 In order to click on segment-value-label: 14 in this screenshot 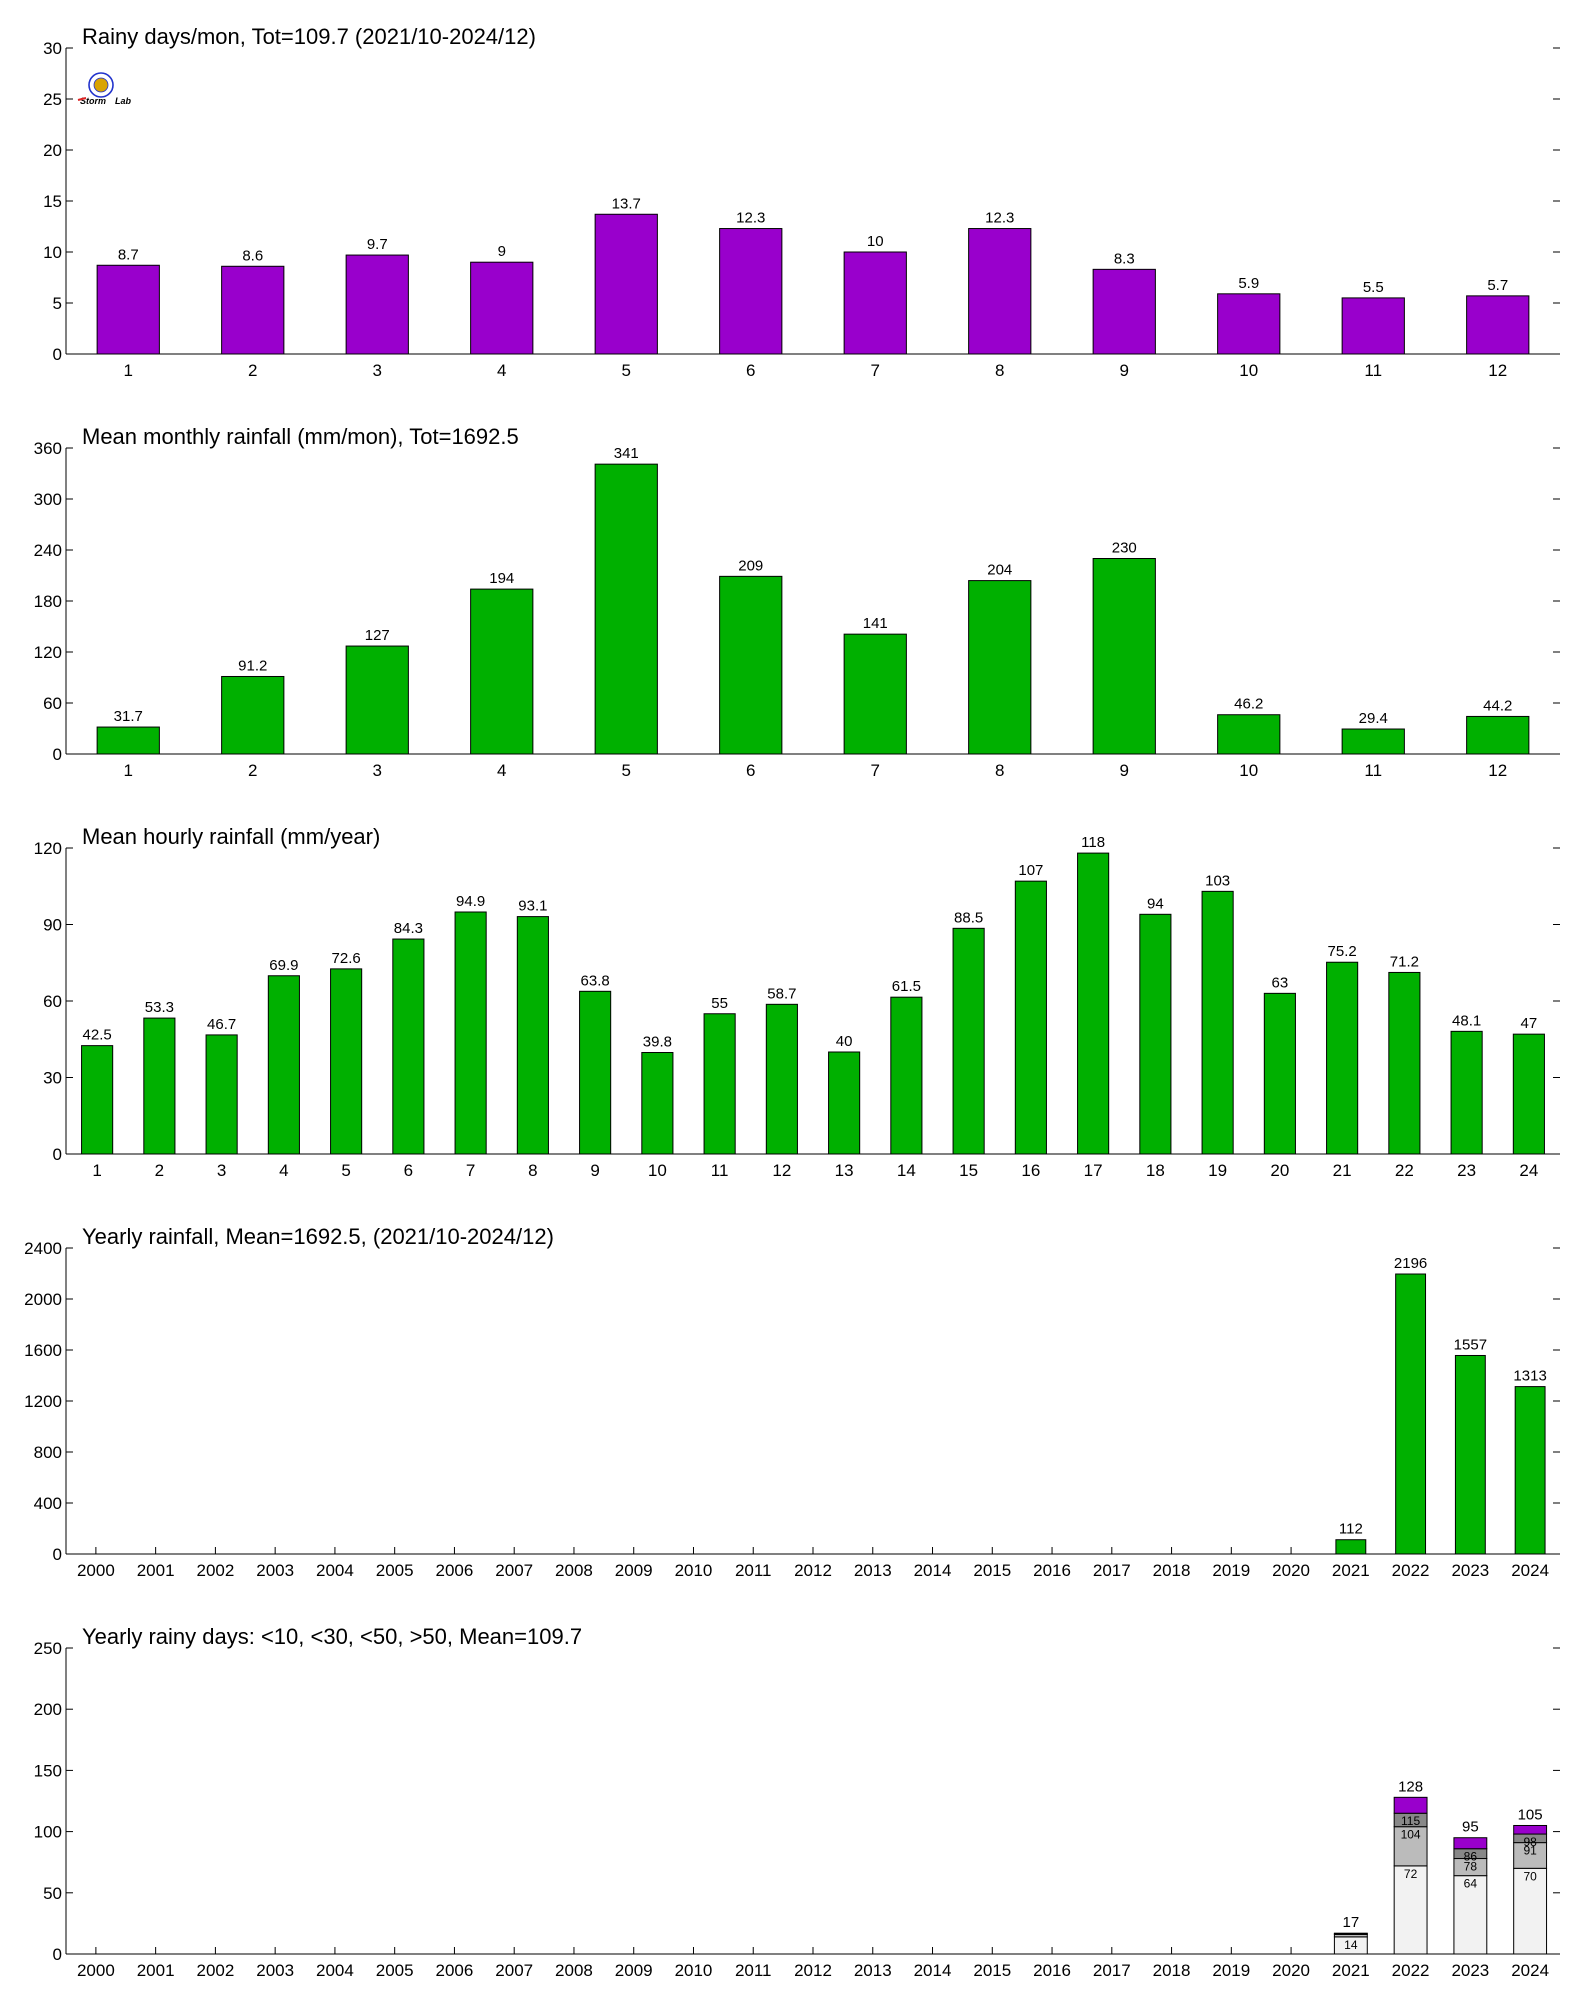, I will do `click(1351, 1945)`.